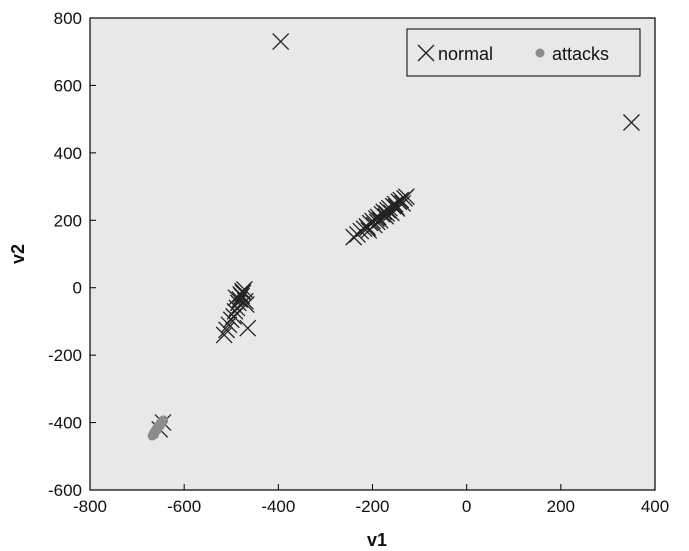  Describe the element at coordinates (561, 506) in the screenshot. I see `x-tick-label: 200` at that location.